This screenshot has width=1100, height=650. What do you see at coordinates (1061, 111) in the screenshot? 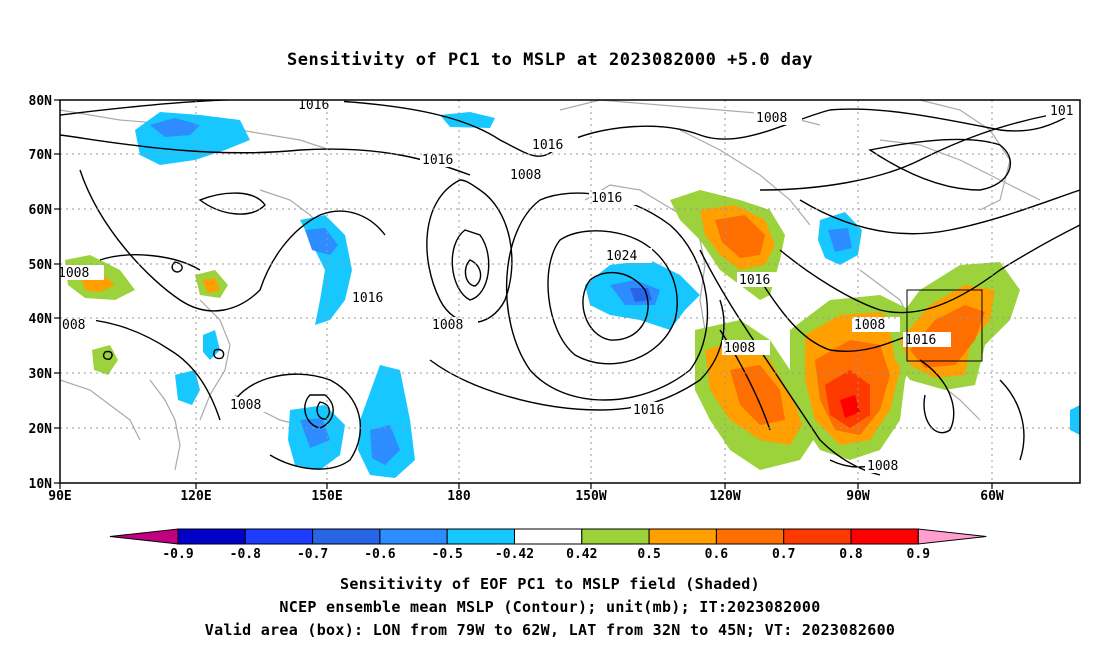
I see `contour-label: 101` at bounding box center [1061, 111].